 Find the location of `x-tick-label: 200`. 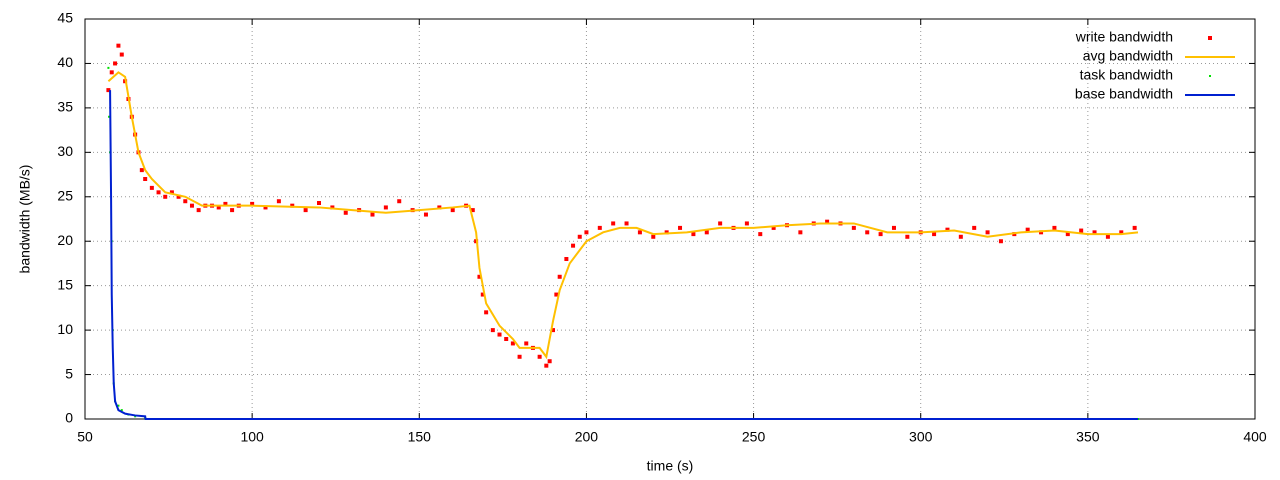

x-tick-label: 200 is located at coordinates (587, 437).